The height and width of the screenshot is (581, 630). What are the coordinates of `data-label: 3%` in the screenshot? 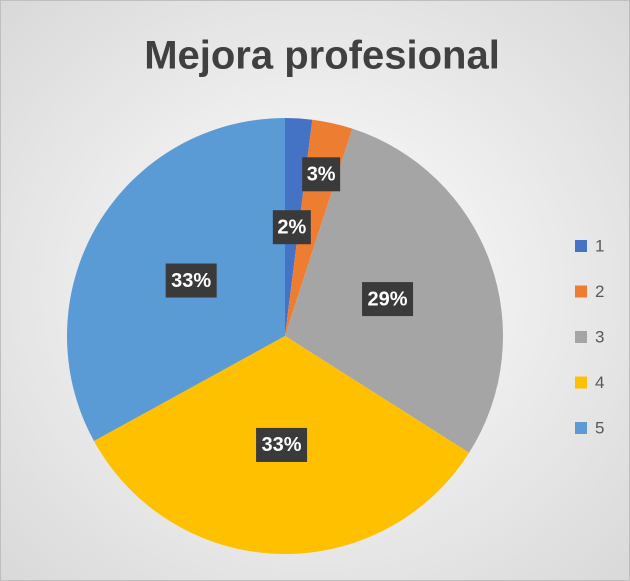 It's located at (321, 175).